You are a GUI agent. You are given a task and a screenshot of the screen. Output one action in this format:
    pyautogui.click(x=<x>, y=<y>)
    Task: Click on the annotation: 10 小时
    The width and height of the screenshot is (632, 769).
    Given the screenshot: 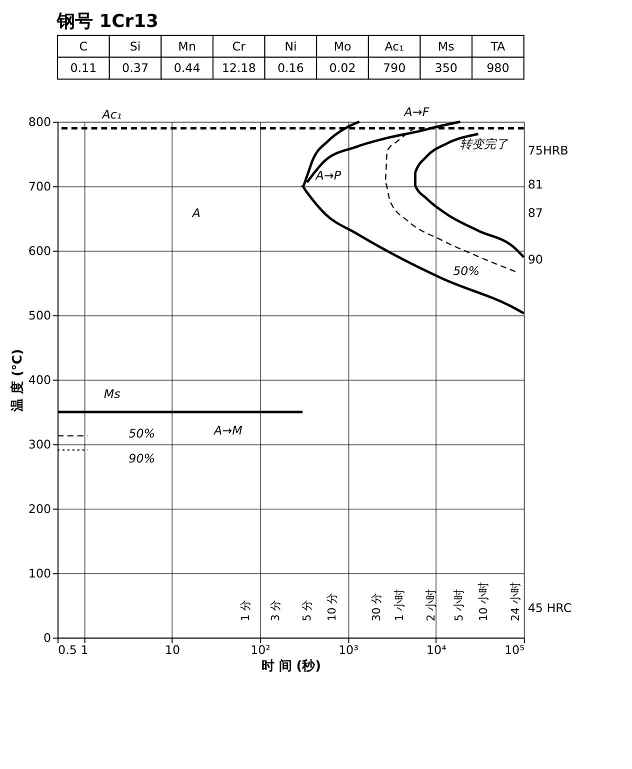 What is the action you would take?
    pyautogui.click(x=483, y=602)
    